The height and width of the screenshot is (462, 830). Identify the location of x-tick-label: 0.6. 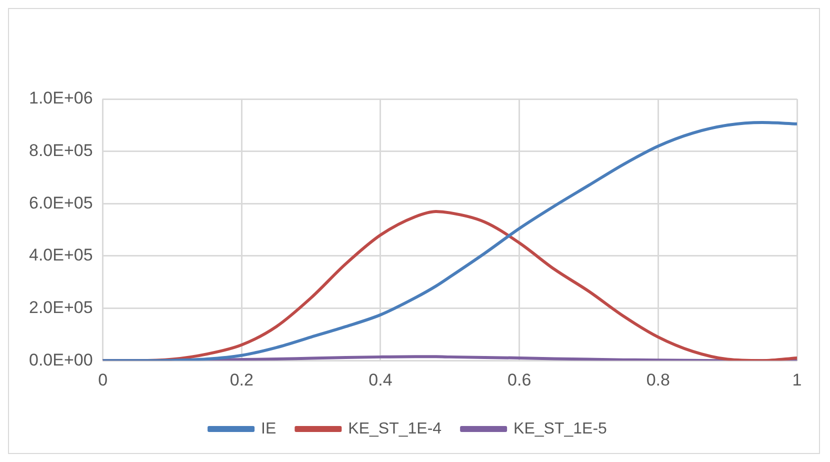
(520, 380).